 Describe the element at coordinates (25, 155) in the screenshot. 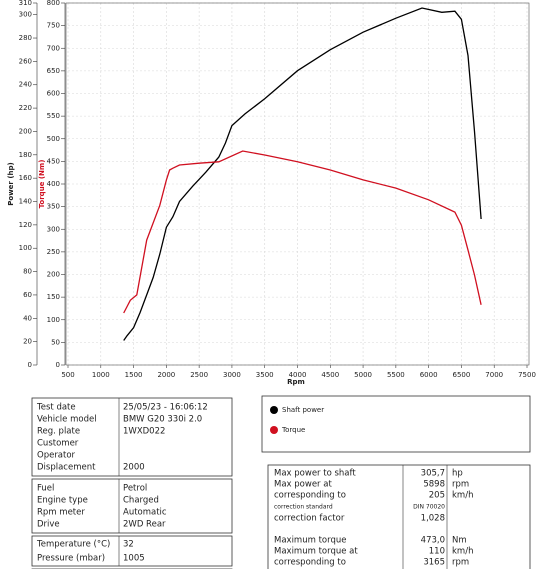

I see `y-tick-label: 180` at that location.